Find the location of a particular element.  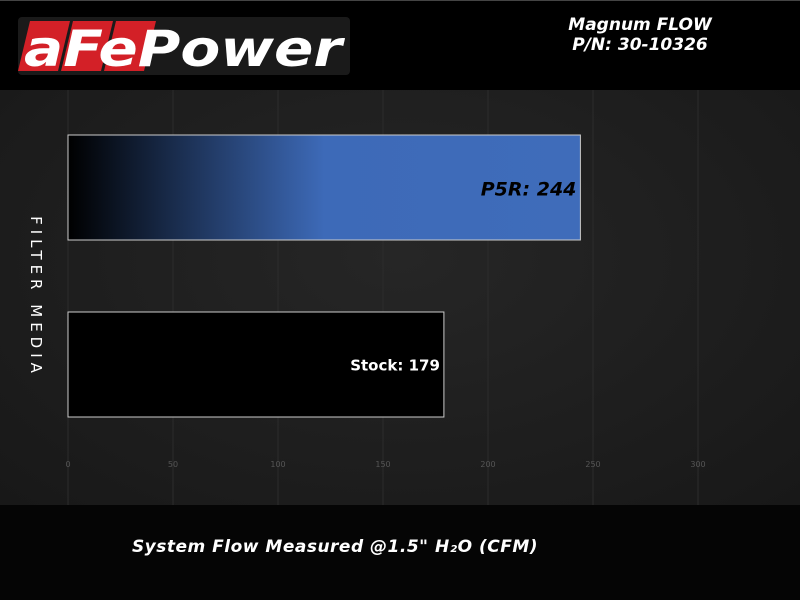

x-tick-label: 250 is located at coordinates (592, 464).